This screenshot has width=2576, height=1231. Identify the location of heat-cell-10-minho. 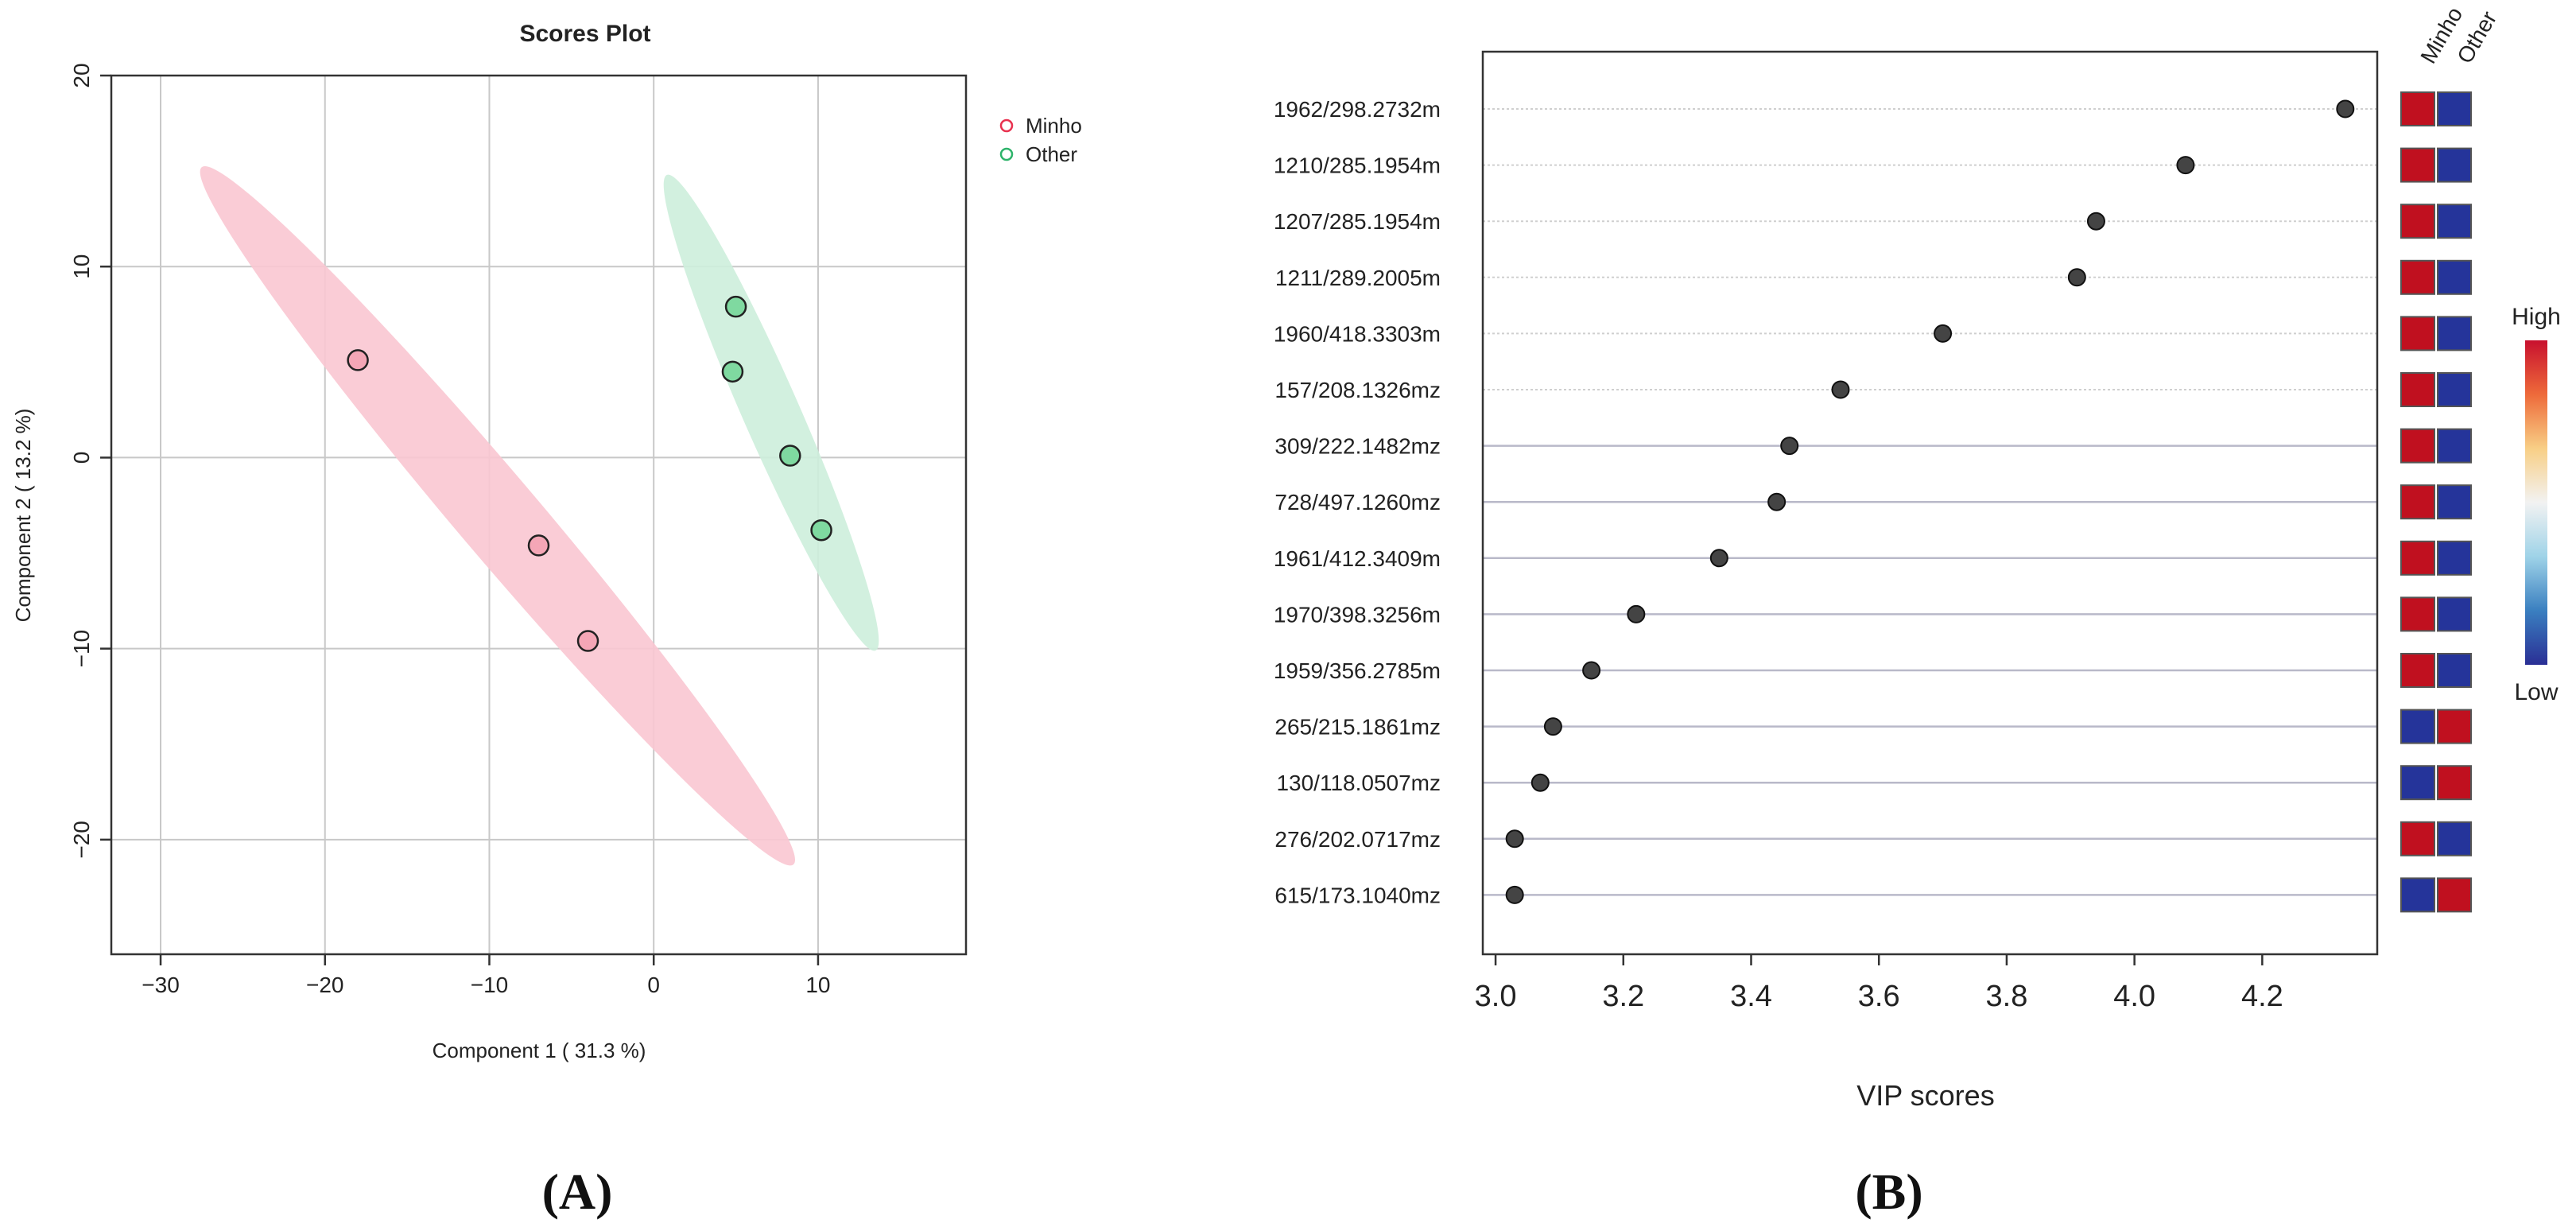
(2417, 670).